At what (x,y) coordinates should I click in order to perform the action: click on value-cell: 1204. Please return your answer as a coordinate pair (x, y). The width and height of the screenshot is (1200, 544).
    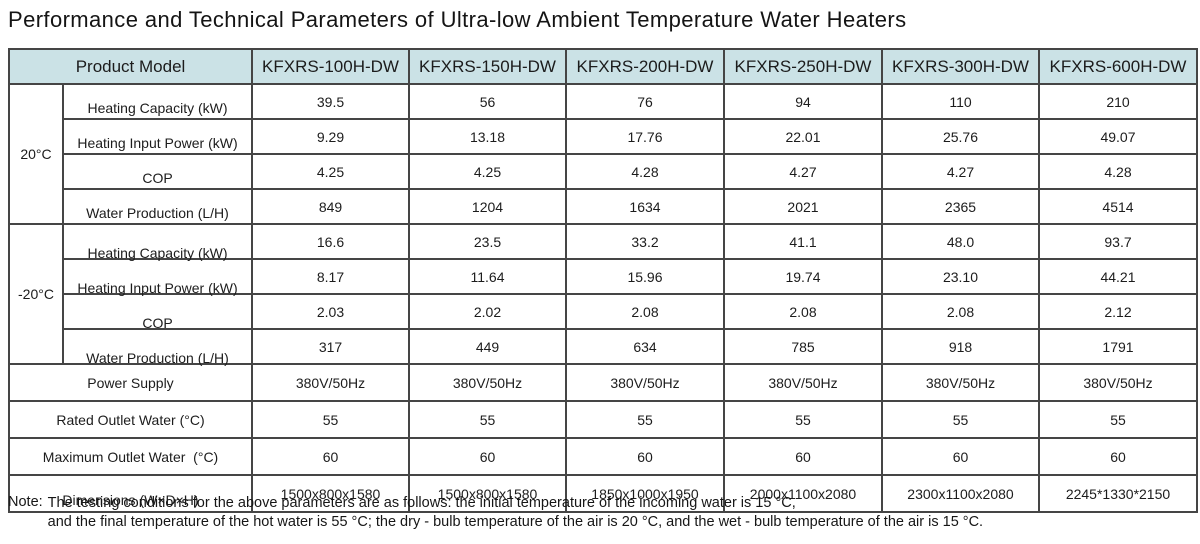
    Looking at the image, I should click on (487, 206).